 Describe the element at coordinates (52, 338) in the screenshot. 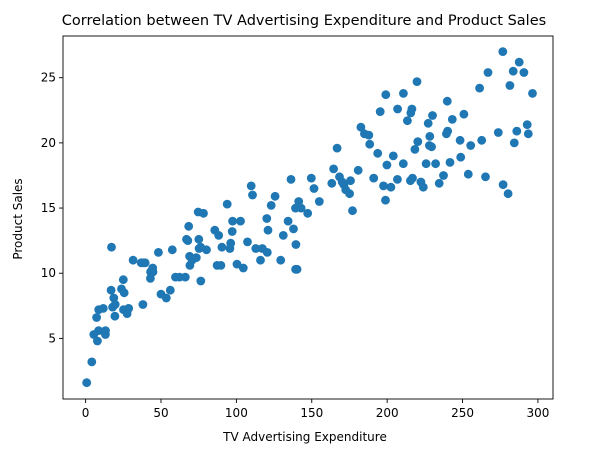

I see `y-tick-label: 5` at that location.